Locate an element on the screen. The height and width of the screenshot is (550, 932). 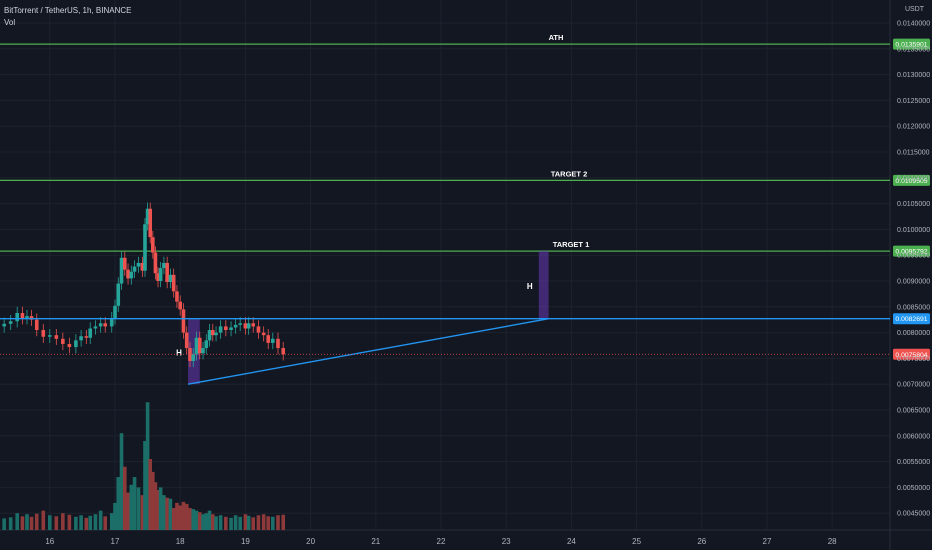
measure-boxes: HH is located at coordinates (362, 318).